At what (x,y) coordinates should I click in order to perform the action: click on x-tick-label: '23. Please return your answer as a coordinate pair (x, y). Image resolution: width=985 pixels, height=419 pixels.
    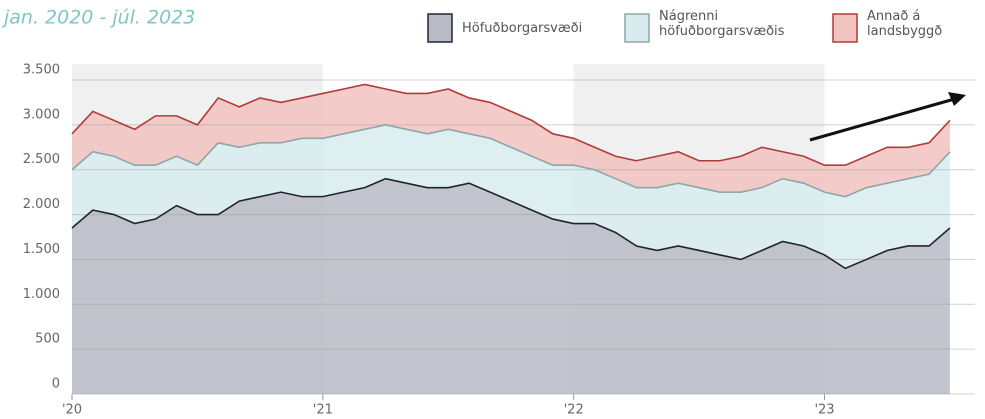
    Looking at the image, I should click on (824, 410).